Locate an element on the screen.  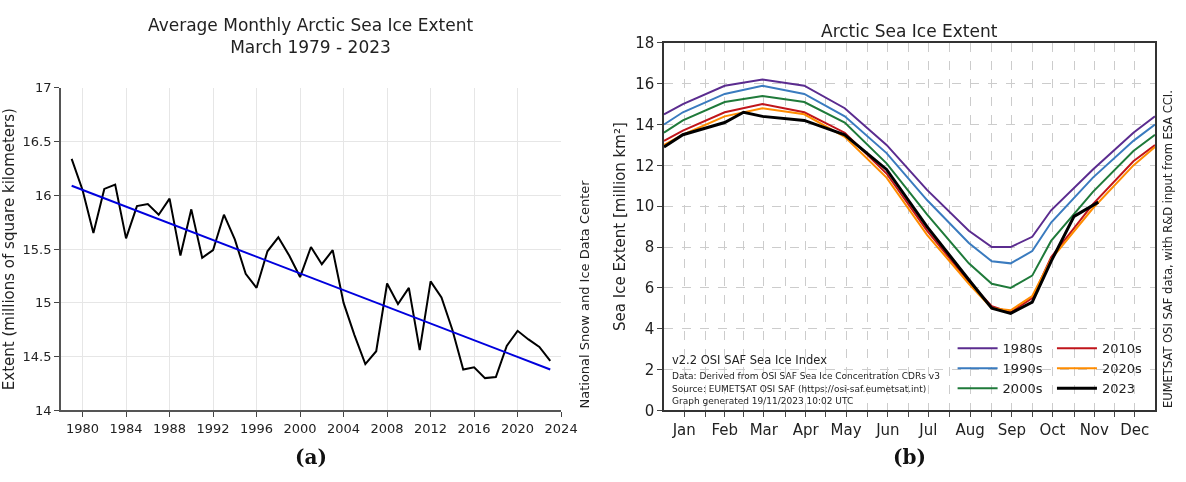
legend-label: 1990s is located at coordinates (1022, 369).